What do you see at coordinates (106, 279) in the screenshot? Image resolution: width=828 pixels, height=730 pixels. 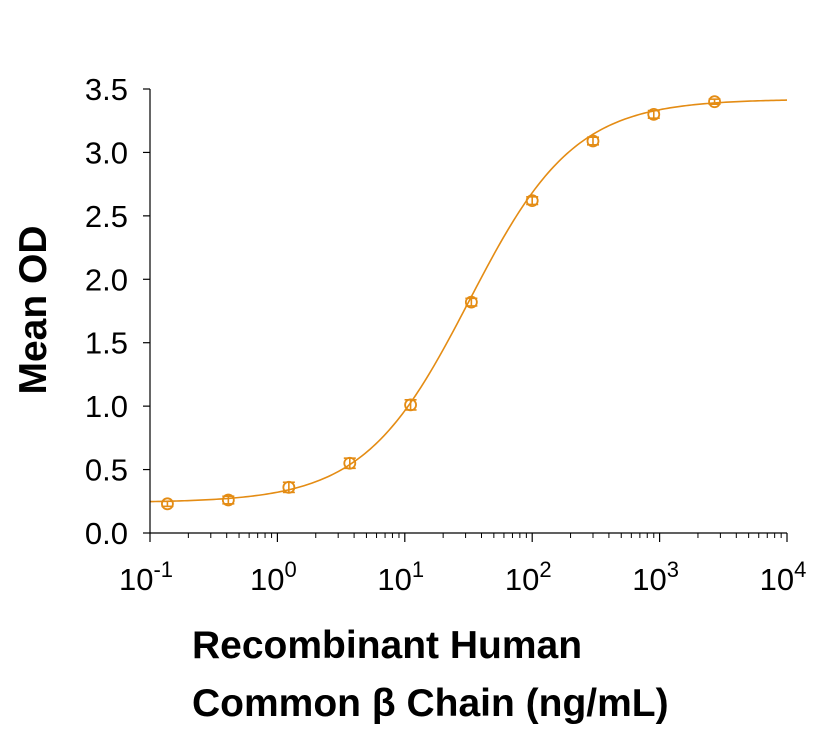 I see `y-tick-label: 2.0` at bounding box center [106, 279].